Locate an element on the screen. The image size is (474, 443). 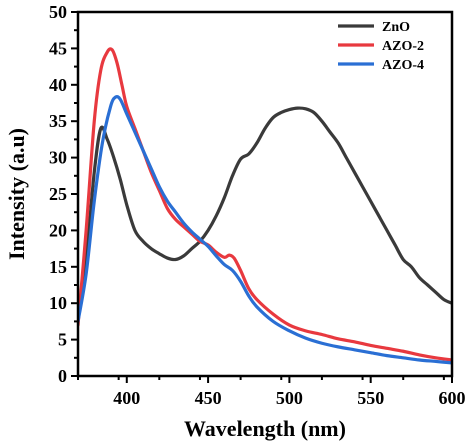
y-tick-label: 5 is located at coordinates (62, 340).